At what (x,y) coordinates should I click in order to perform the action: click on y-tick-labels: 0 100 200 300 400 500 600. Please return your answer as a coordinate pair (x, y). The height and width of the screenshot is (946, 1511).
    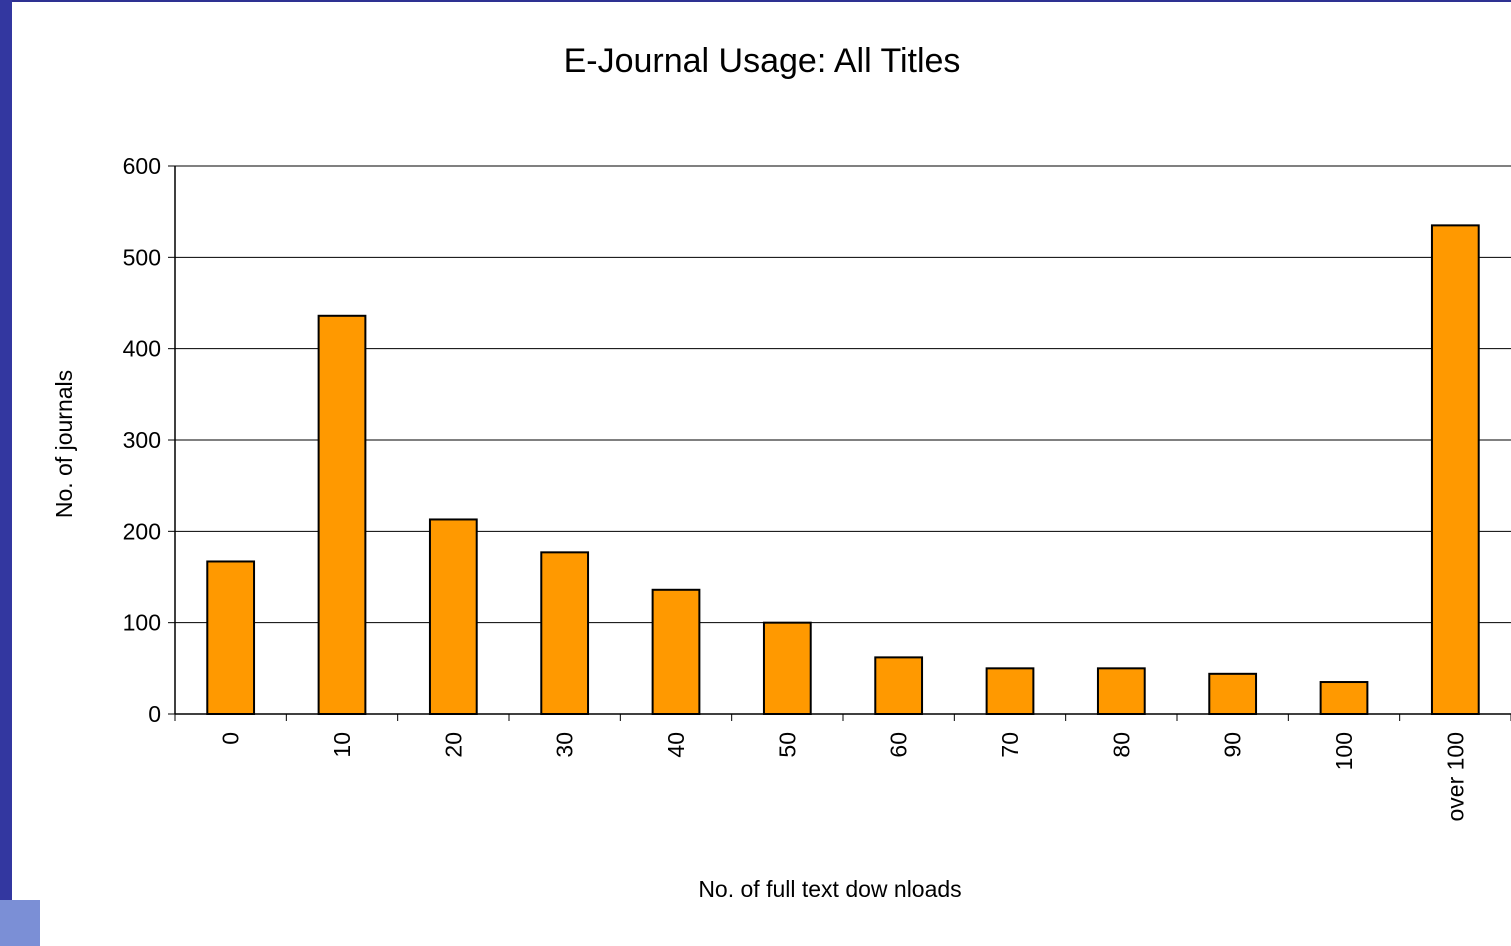
    Looking at the image, I should click on (142, 440).